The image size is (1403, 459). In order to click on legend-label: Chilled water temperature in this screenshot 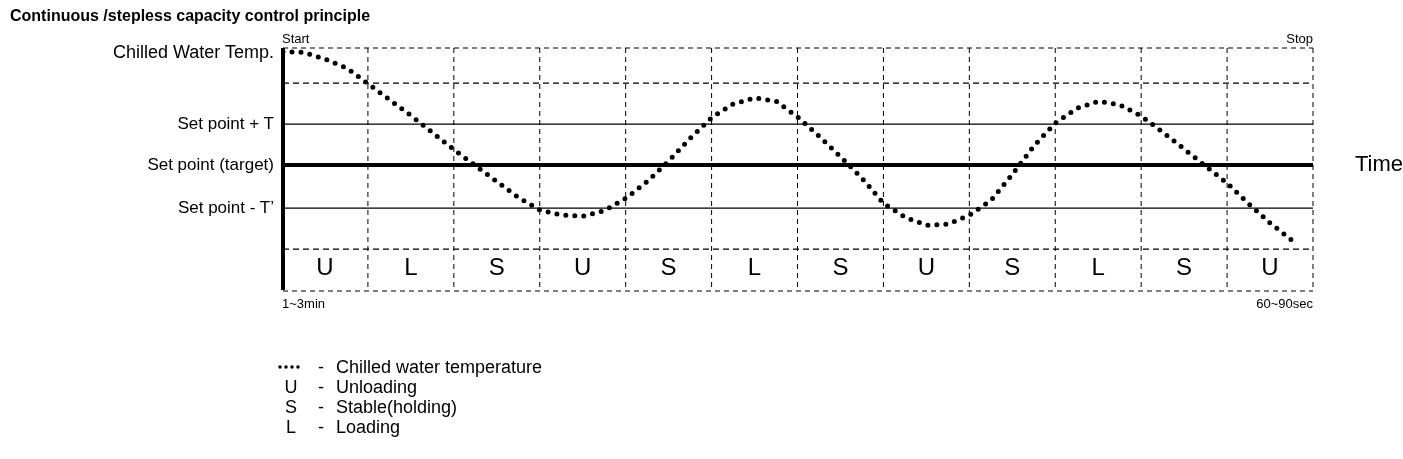, I will do `click(439, 367)`.